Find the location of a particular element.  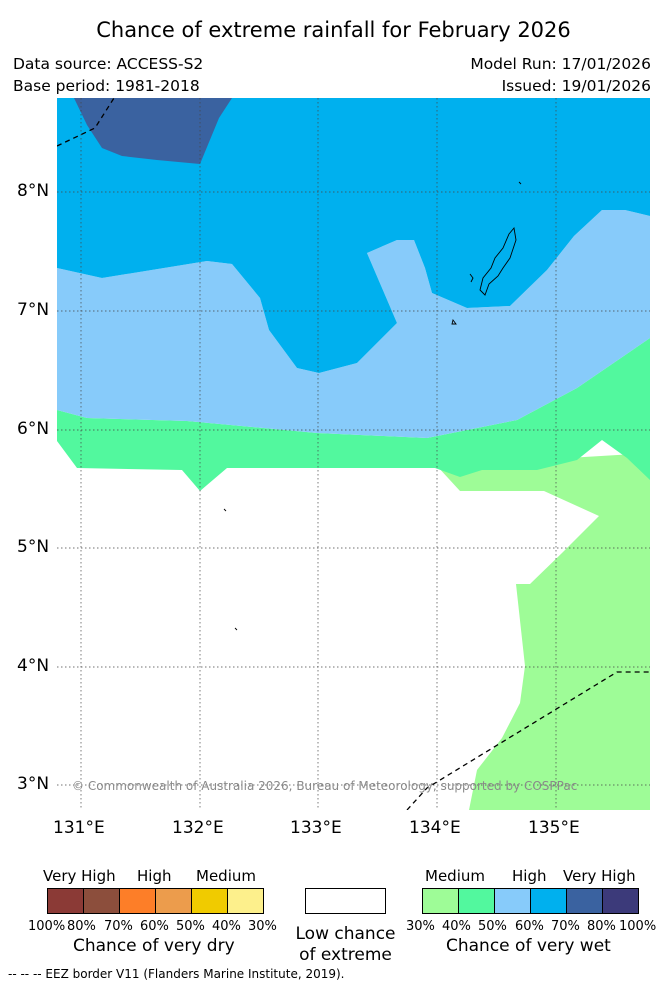

wet-label-medium: Medium is located at coordinates (455, 876).